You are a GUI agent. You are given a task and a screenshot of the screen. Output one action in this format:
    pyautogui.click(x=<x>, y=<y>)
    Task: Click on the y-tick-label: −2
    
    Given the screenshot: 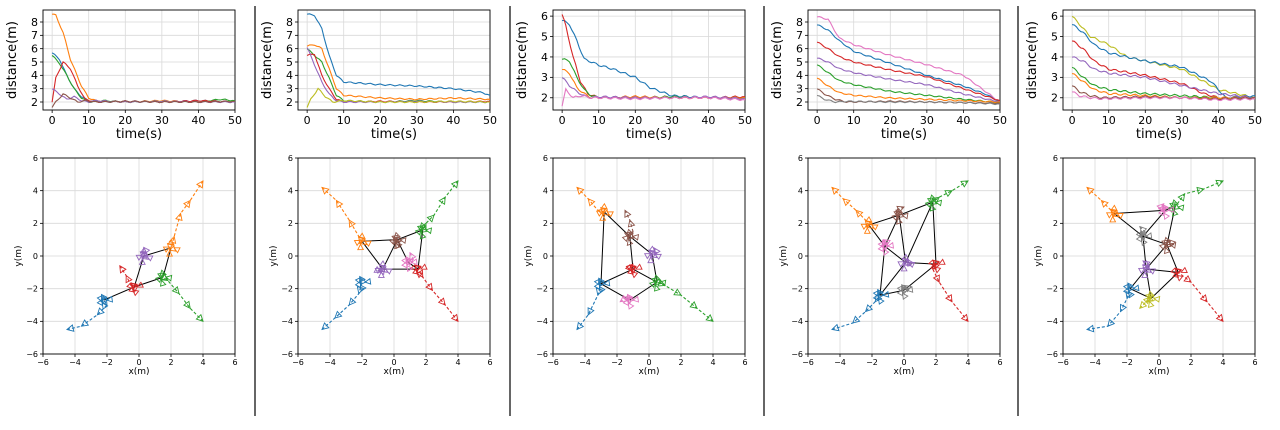 What is the action you would take?
    pyautogui.click(x=32, y=288)
    